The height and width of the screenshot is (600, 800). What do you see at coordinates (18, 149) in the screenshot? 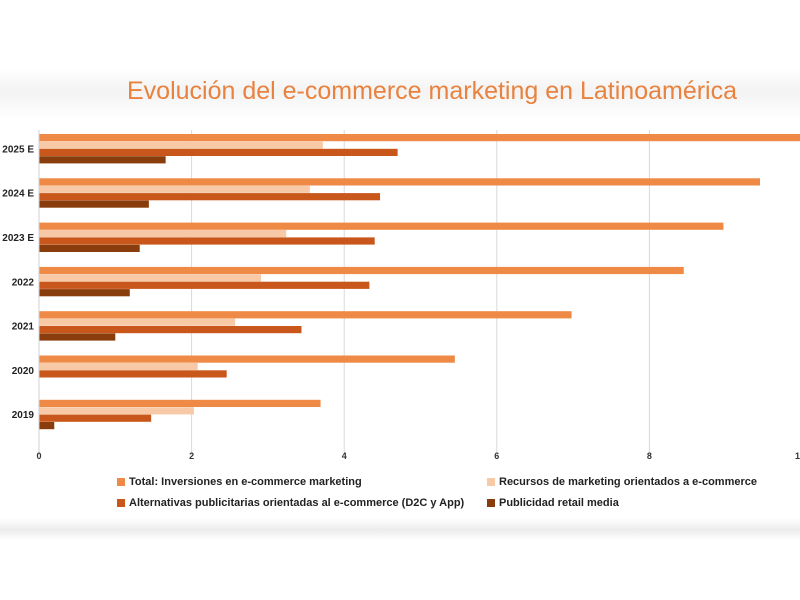
I see `category-label: 2025 E` at bounding box center [18, 149].